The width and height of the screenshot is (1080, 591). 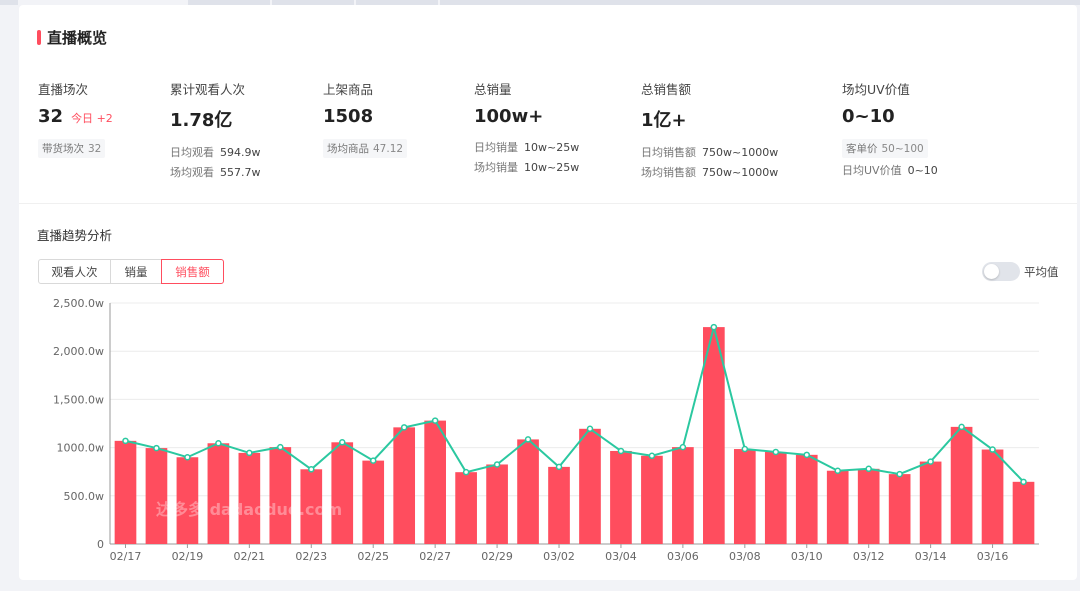 What do you see at coordinates (526, 147) in the screenshot?
I see `metric-sub: 日均销量 10w~25w` at bounding box center [526, 147].